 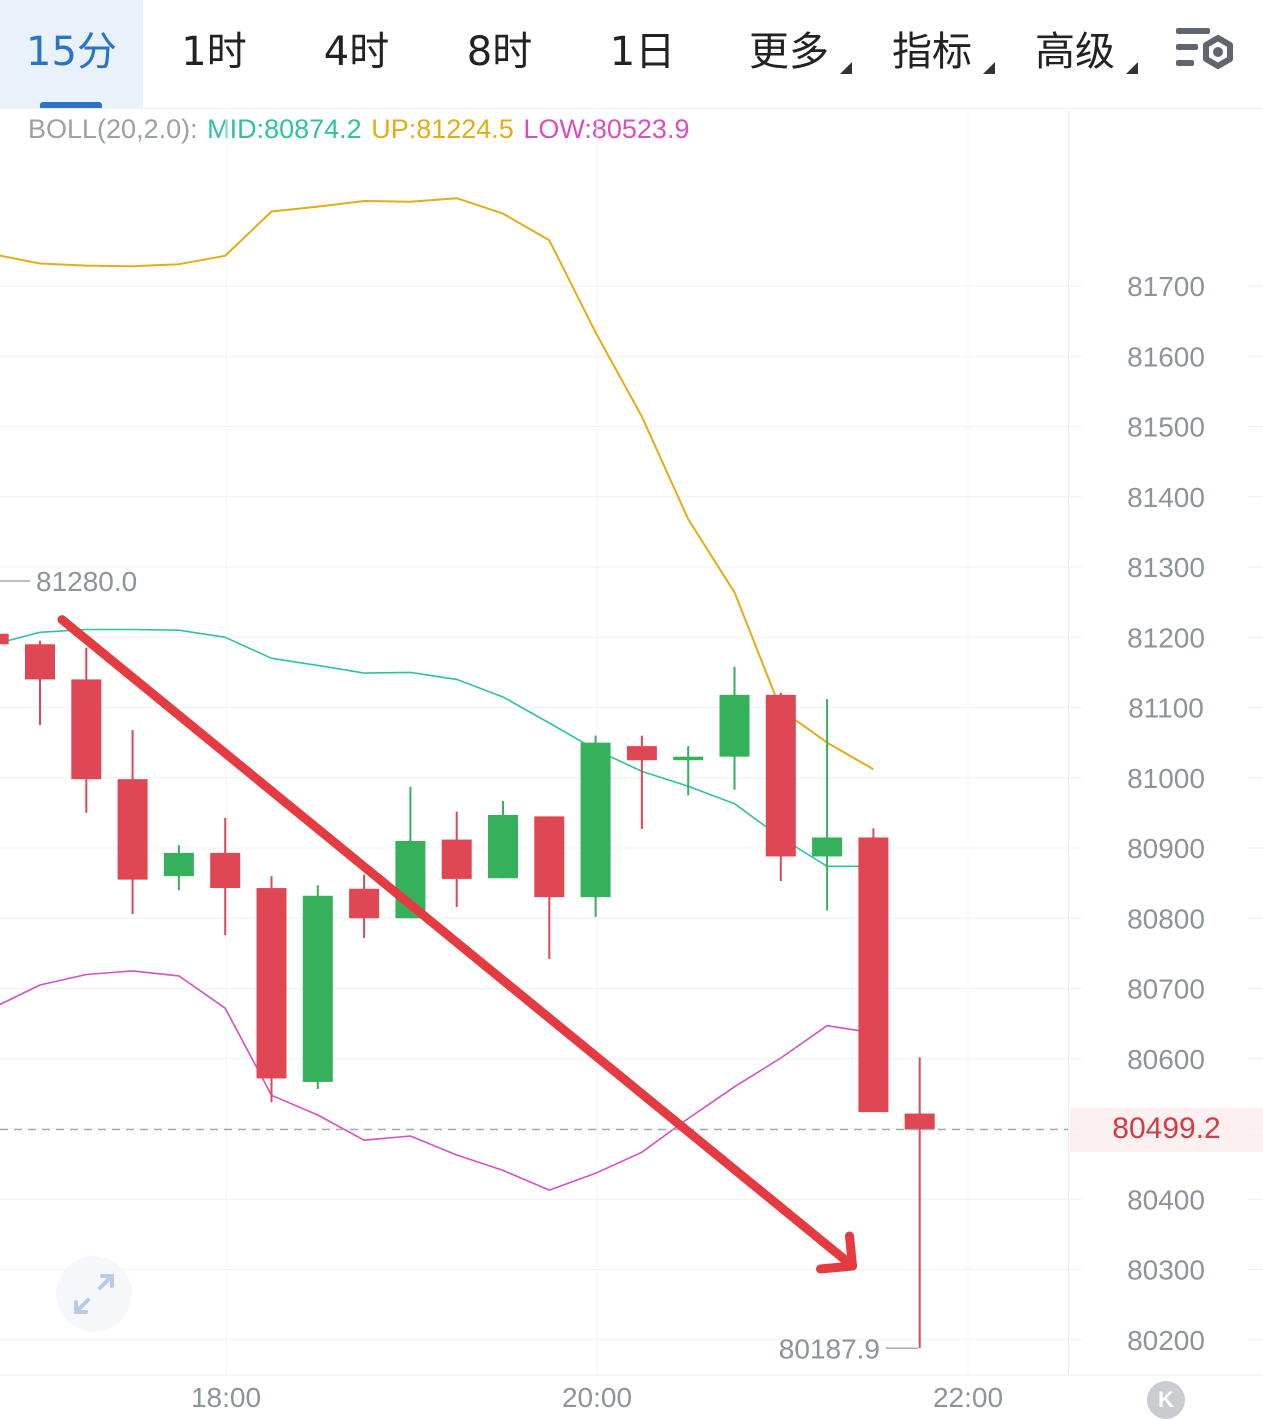 What do you see at coordinates (1166, 918) in the screenshot?
I see `y-tick-label: 80800` at bounding box center [1166, 918].